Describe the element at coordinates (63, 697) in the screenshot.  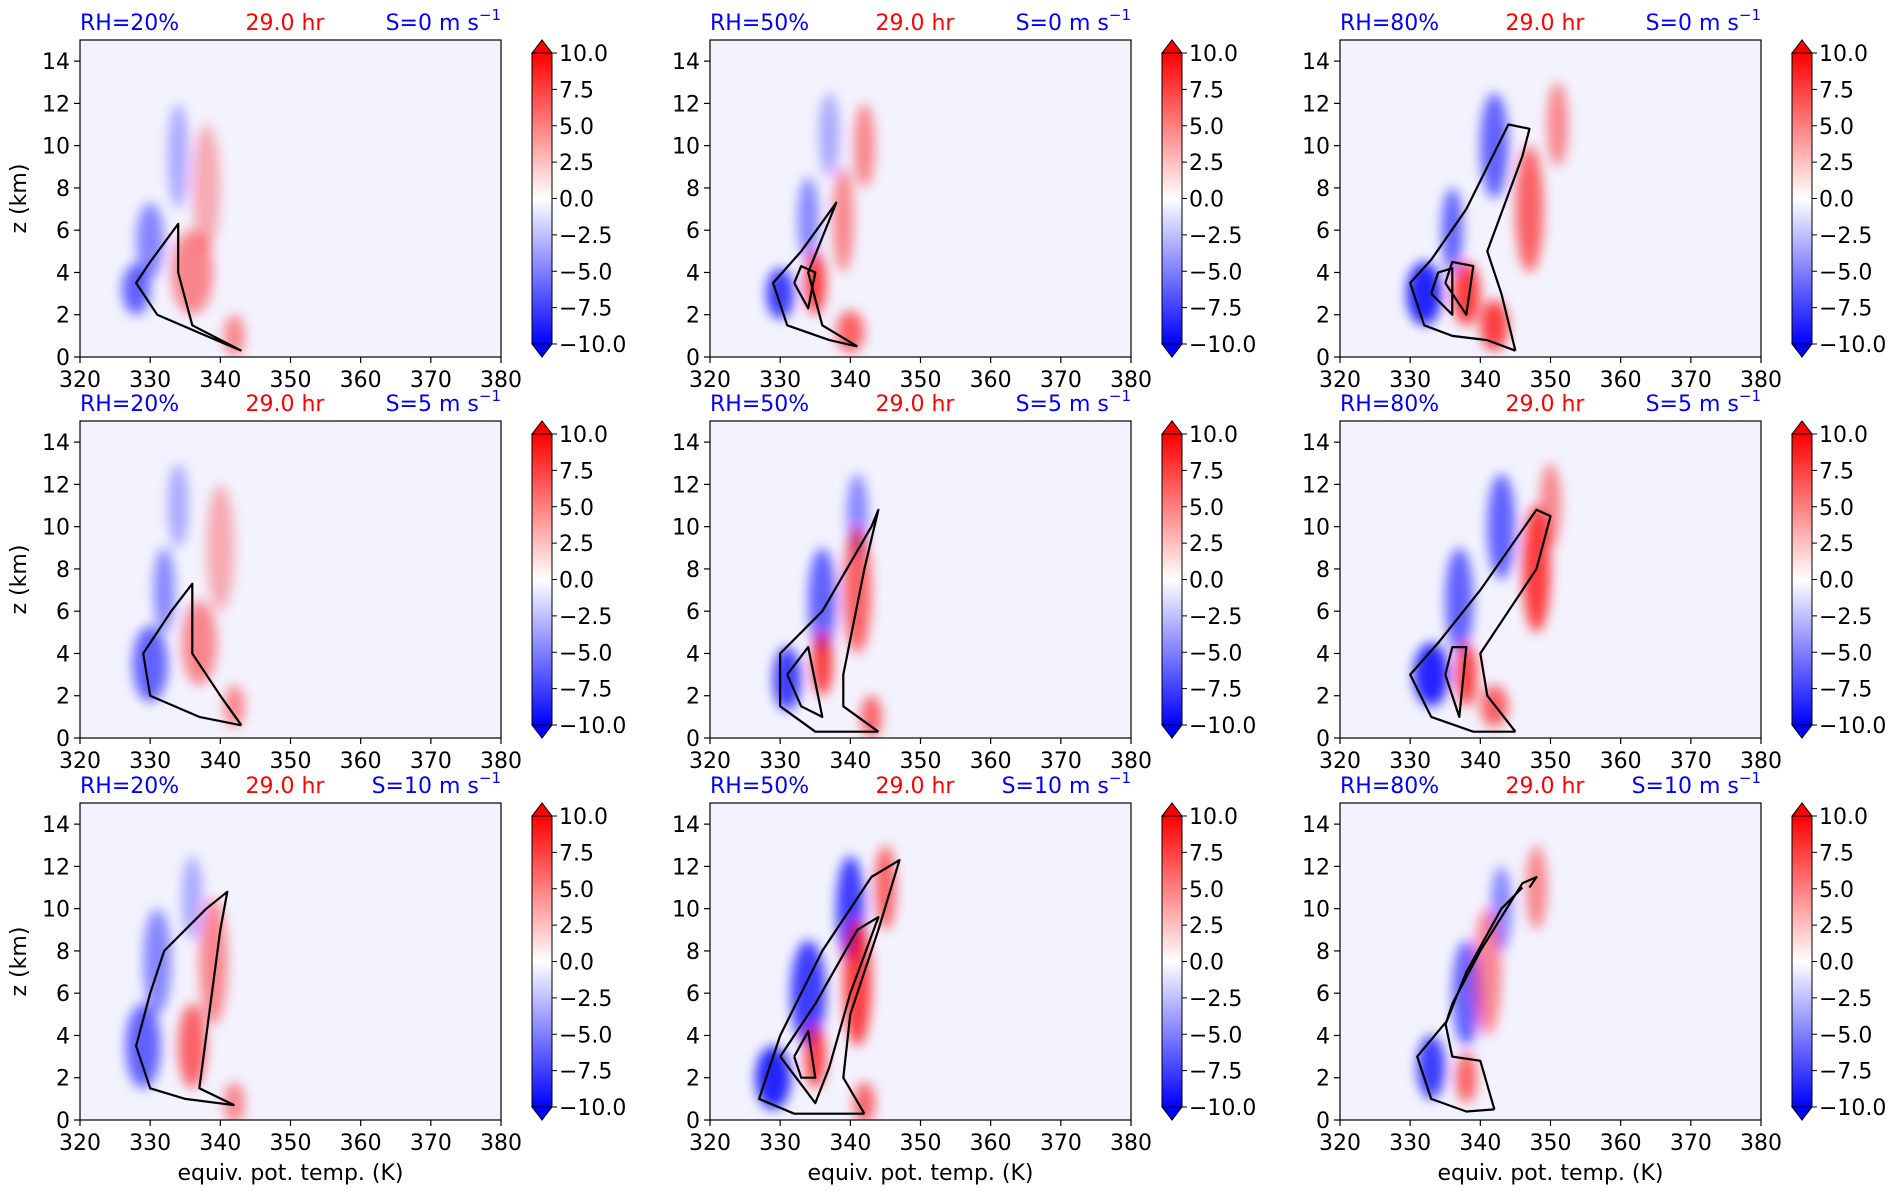
I see `y-tick-label: 2` at that location.